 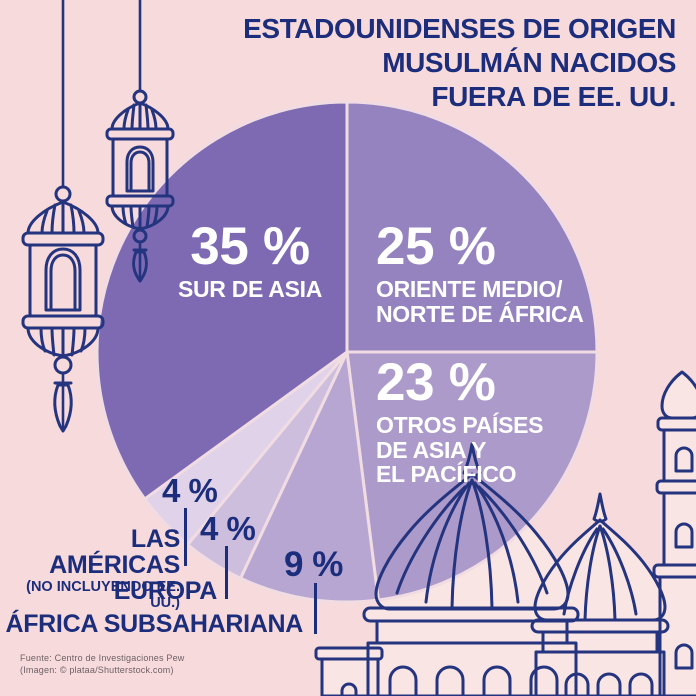 I want to click on slice-name: ORIENTE MEDIO/ NORTE DE ÁFRICA, so click(x=480, y=301).